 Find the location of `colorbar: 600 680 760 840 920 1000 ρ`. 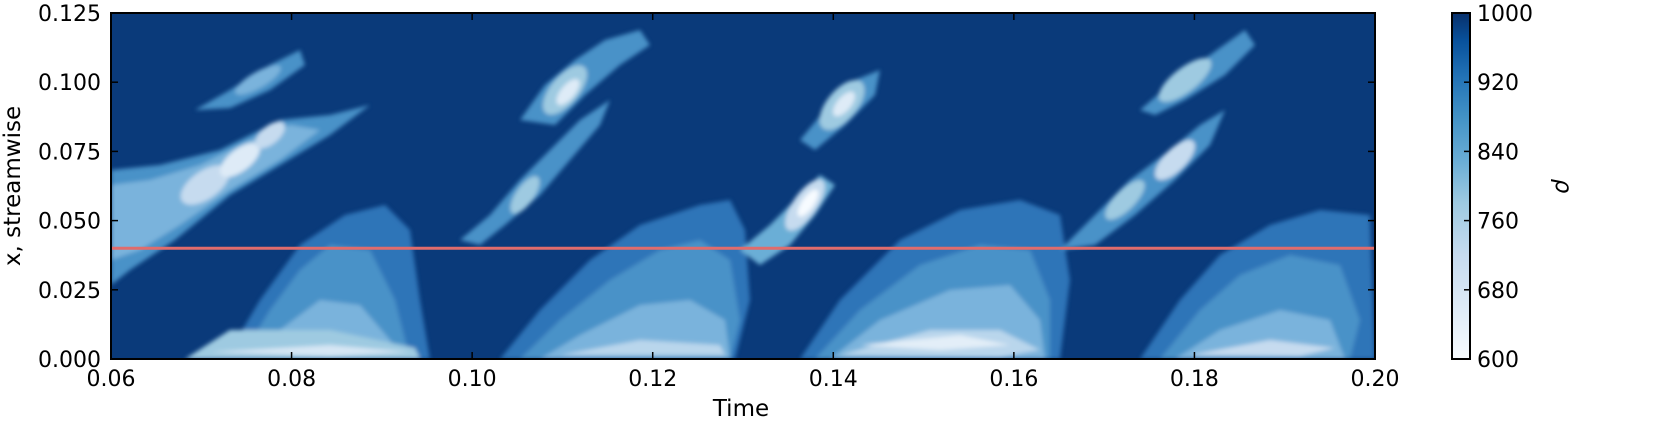

colorbar: 600 680 760 840 920 1000 ρ is located at coordinates (1513, 187).